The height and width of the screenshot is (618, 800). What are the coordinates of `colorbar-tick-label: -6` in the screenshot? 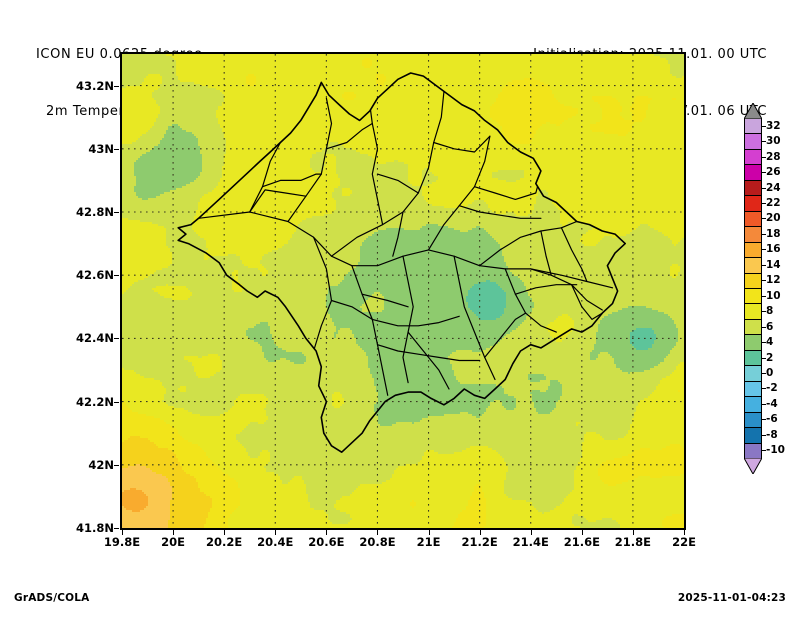 It's located at (772, 419).